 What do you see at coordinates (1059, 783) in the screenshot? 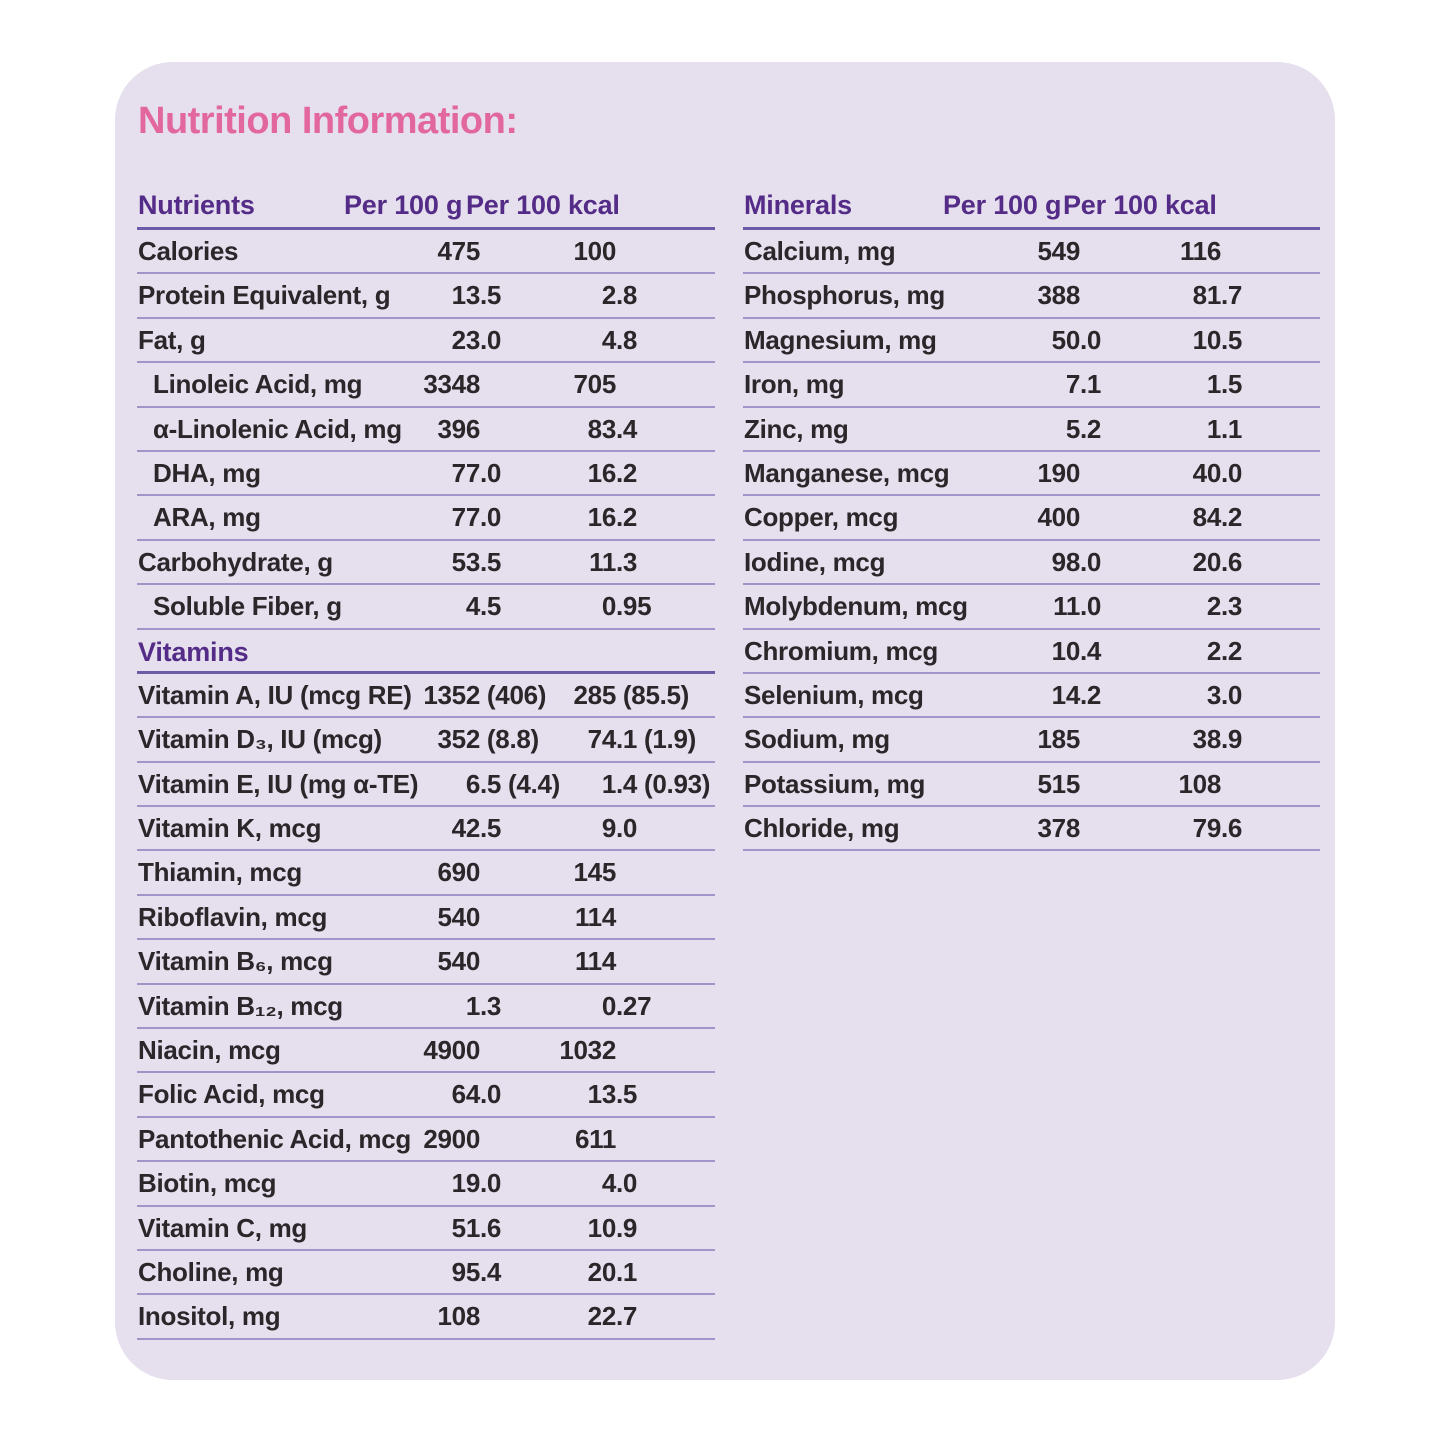
I see `value-per-100g: 515` at bounding box center [1059, 783].